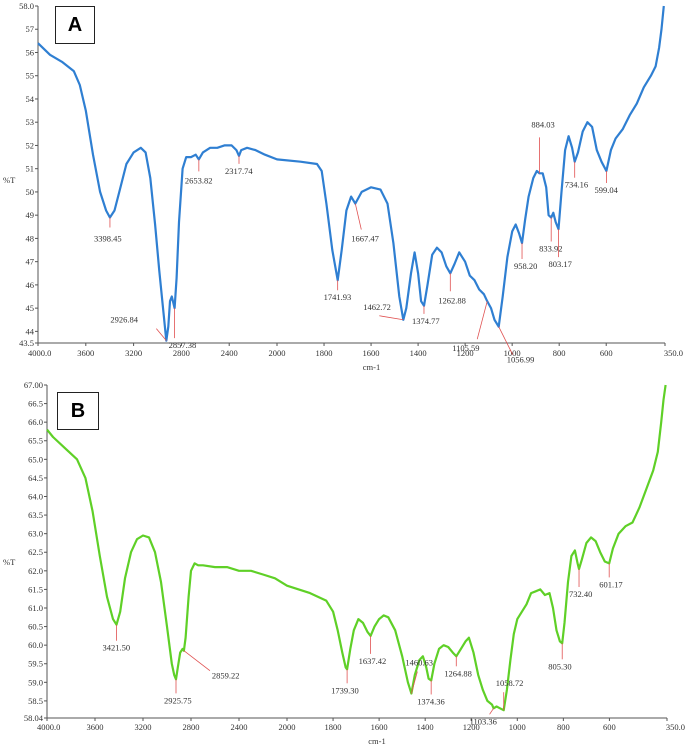 Image resolution: width=685 pixels, height=751 pixels. What do you see at coordinates (178, 700) in the screenshot?
I see `peak-label: 2925.75` at bounding box center [178, 700].